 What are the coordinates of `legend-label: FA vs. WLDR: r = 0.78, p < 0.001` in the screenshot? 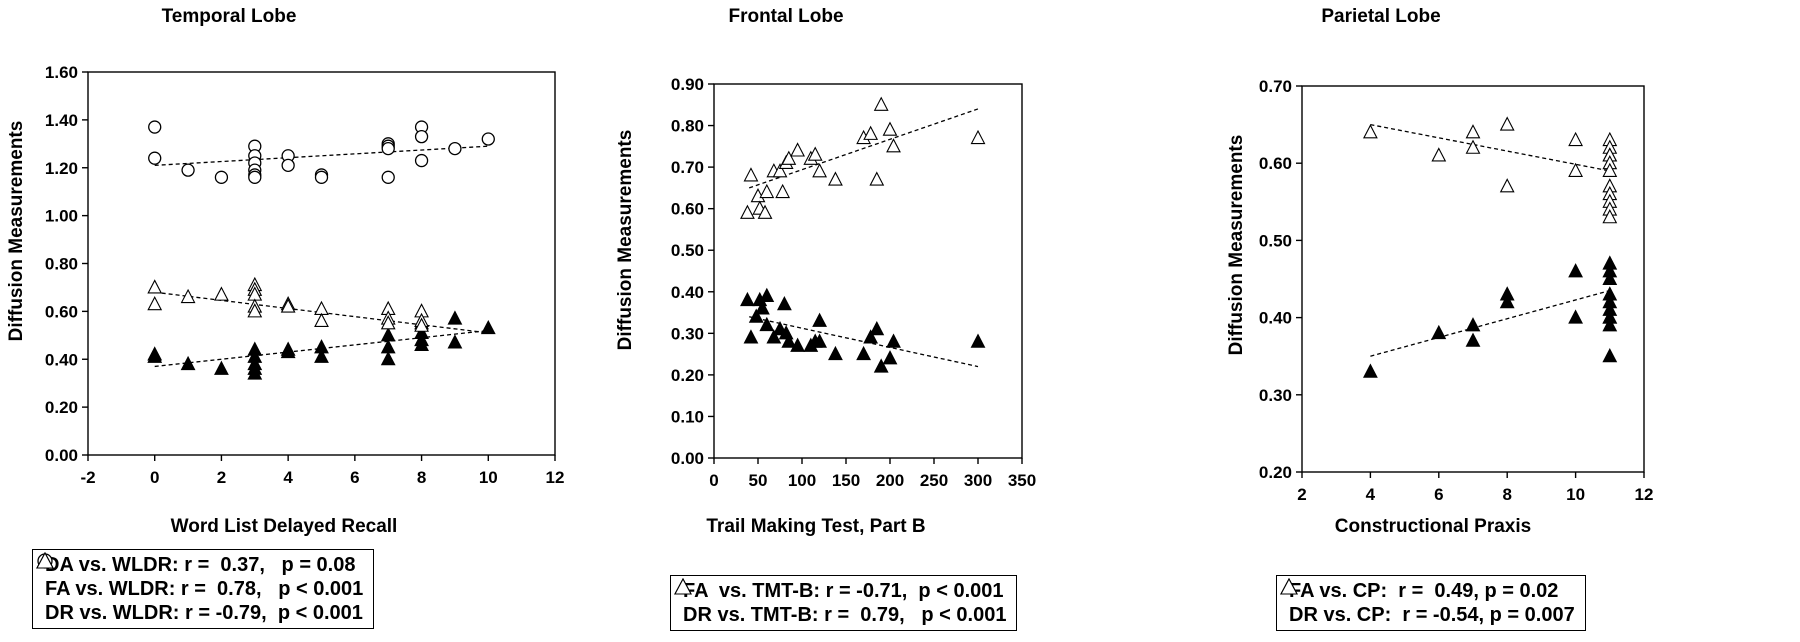 It's located at (204, 588).